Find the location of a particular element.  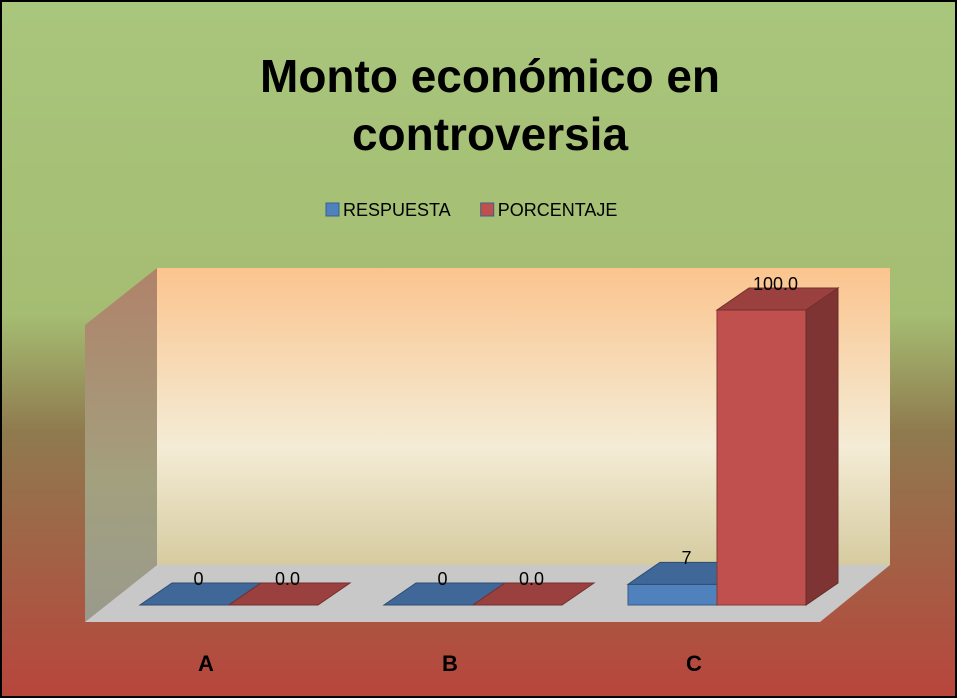

chart-title: Monto económico en is located at coordinates (490, 76).